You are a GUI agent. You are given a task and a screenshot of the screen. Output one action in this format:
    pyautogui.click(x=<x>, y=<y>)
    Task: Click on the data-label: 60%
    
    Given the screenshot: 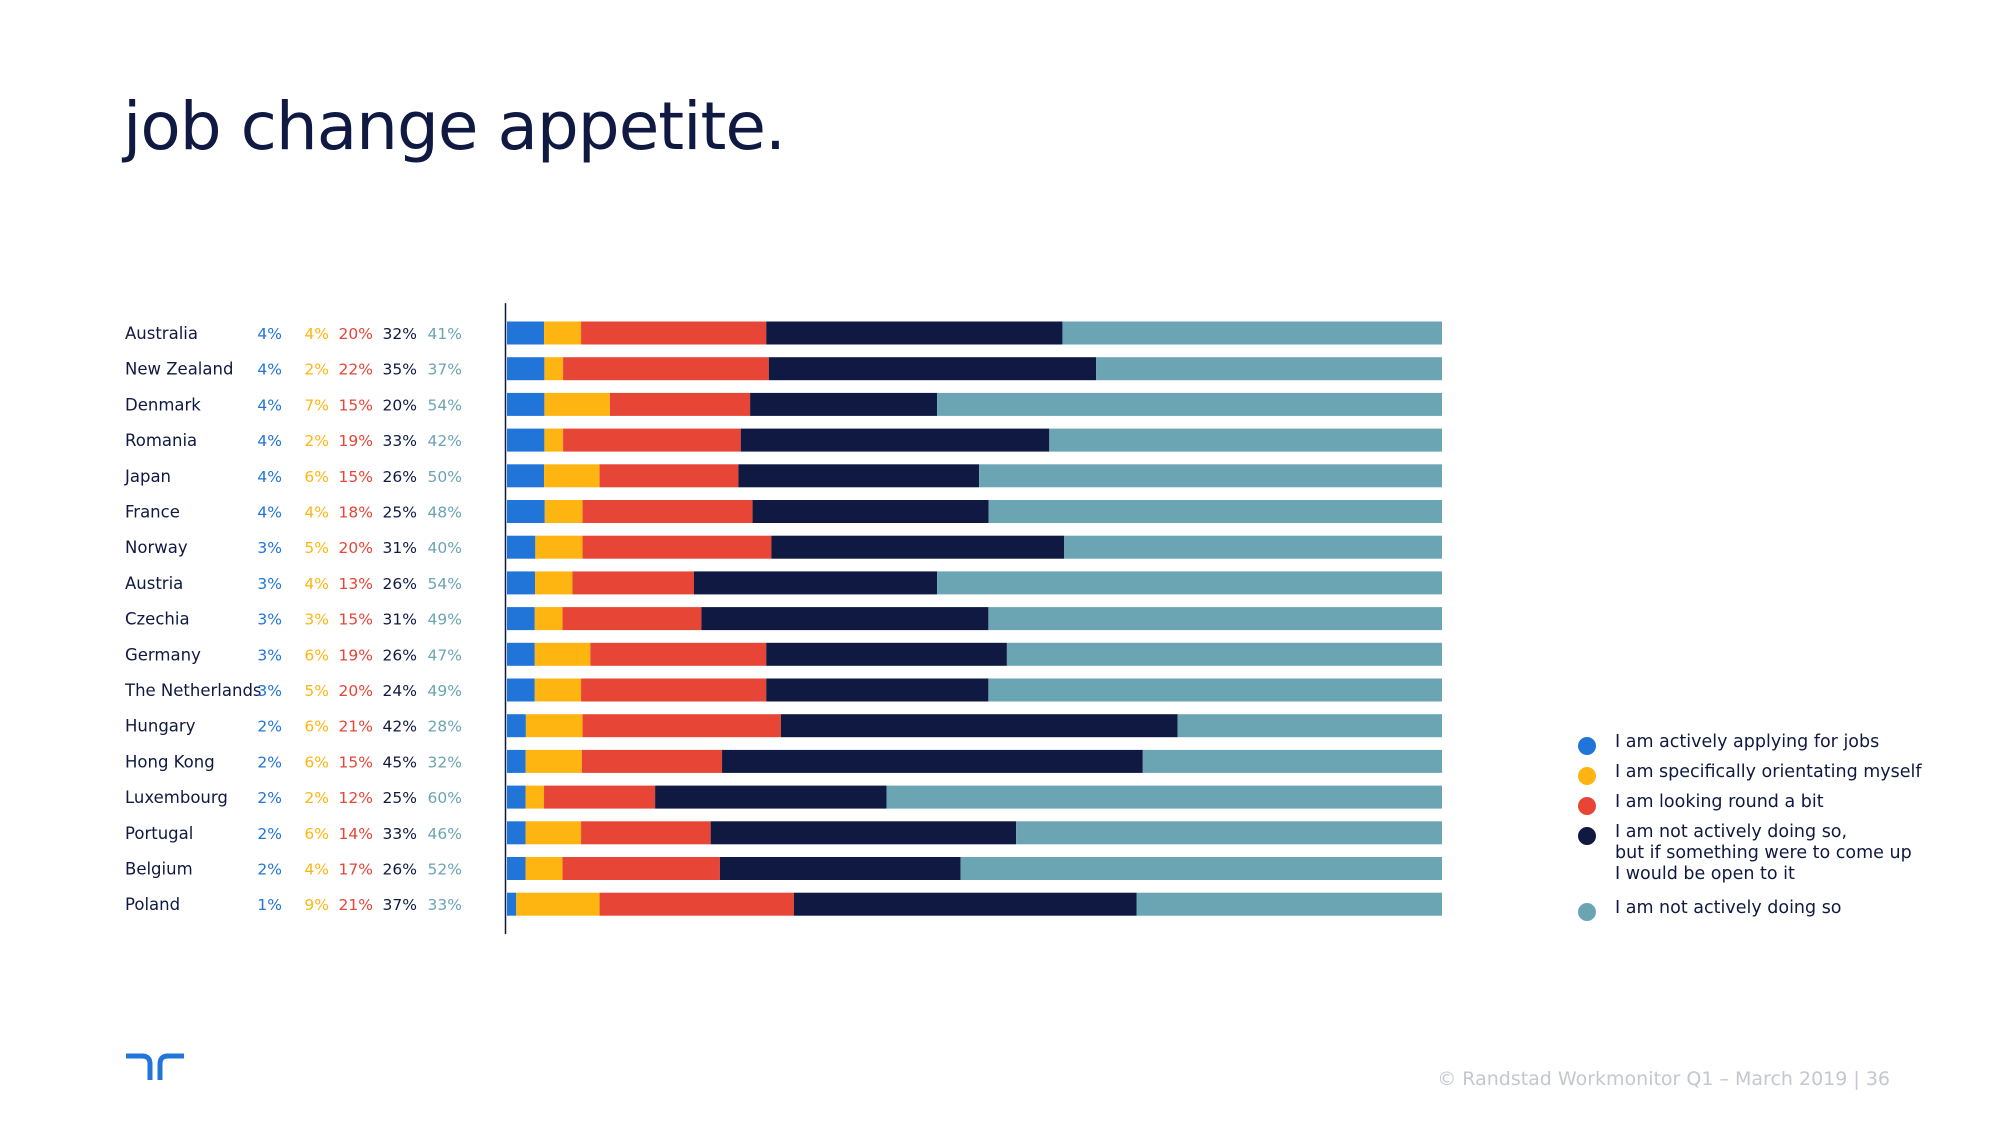 What is the action you would take?
    pyautogui.click(x=445, y=798)
    